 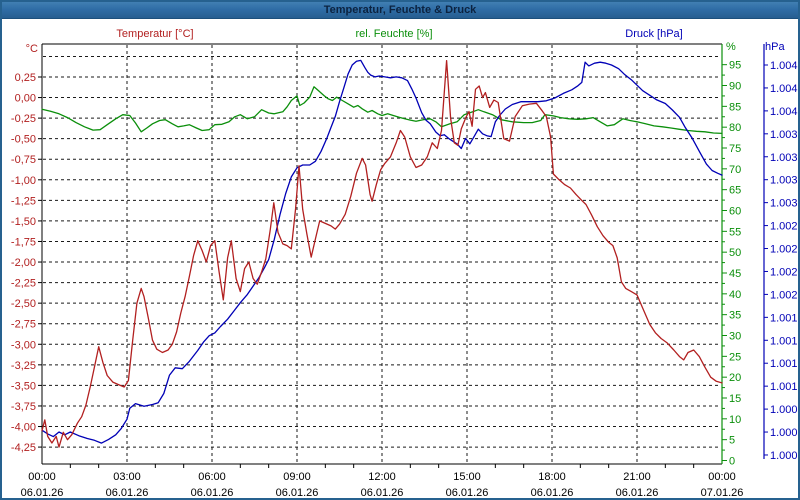 I want to click on svg-text: 20, so click(x=735, y=378).